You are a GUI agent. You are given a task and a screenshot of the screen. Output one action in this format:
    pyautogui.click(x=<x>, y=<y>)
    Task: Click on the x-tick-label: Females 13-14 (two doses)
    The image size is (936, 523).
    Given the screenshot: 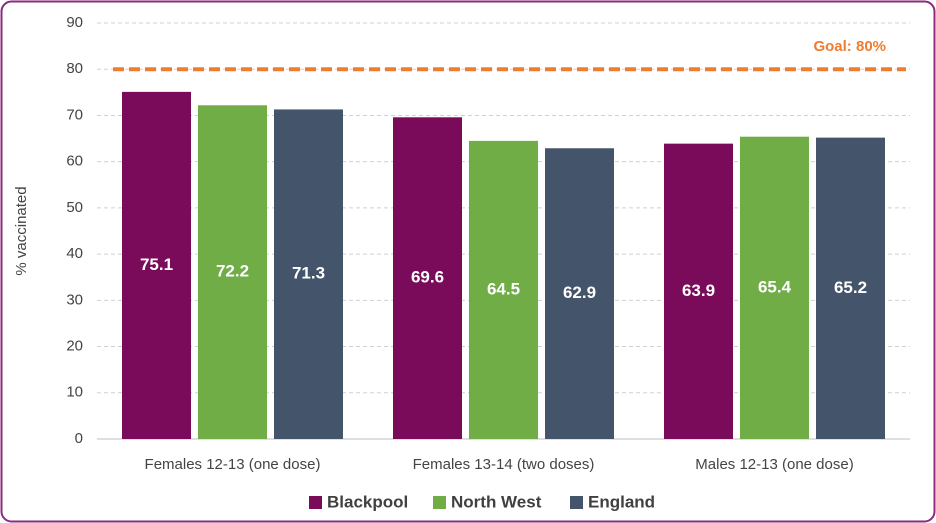 What is the action you would take?
    pyautogui.click(x=504, y=464)
    